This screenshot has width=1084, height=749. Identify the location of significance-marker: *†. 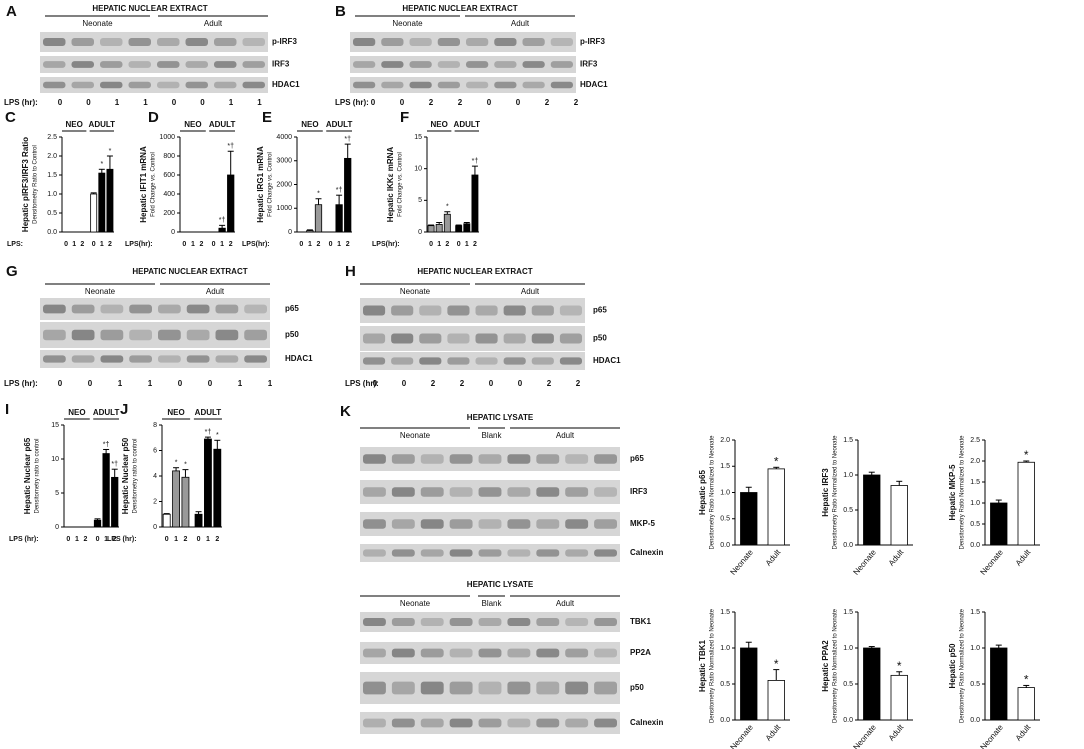
(222, 220).